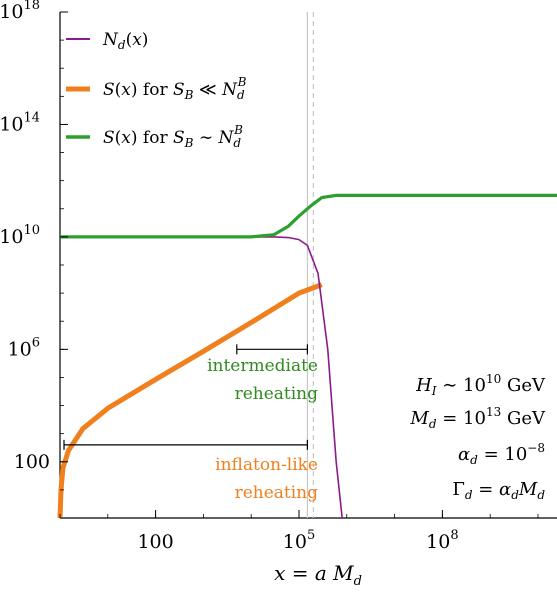  Describe the element at coordinates (277, 493) in the screenshot. I see `annotation-inflaton-line2: reheating` at that location.